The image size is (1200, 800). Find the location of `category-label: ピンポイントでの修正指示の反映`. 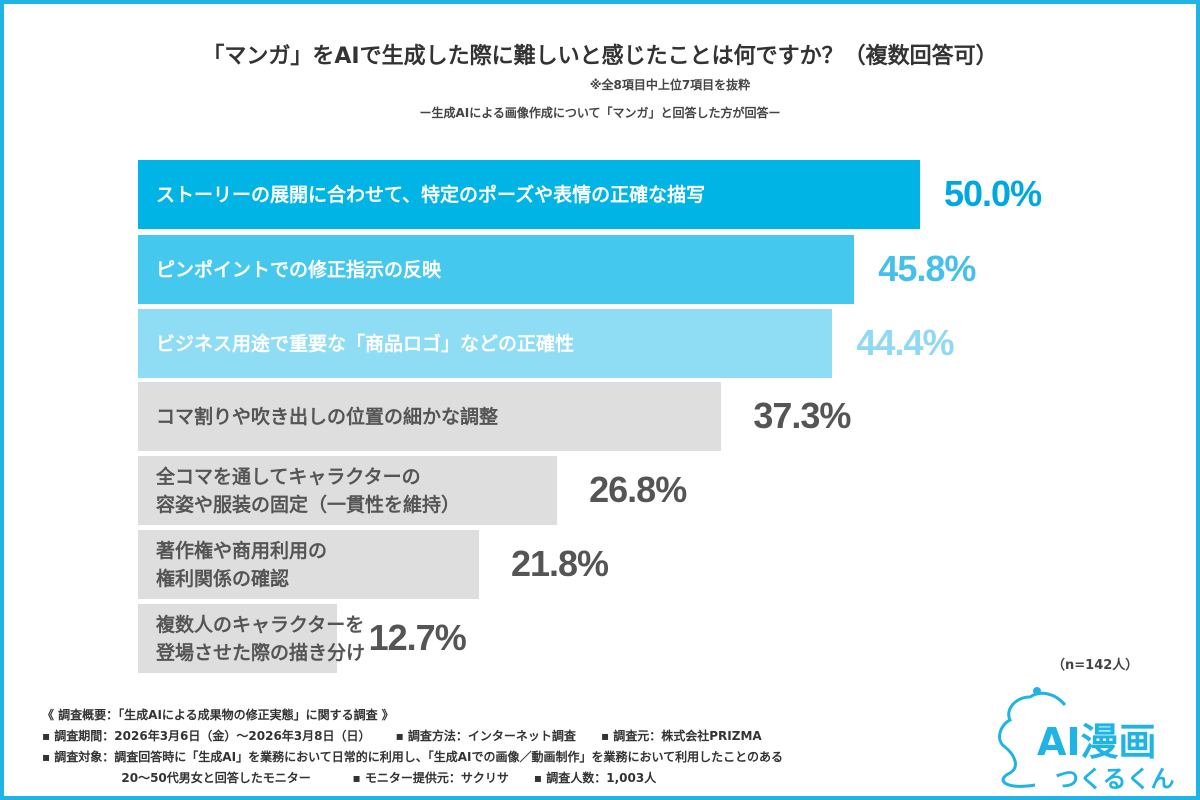

category-label: ピンポイントでの修正指示の反映 is located at coordinates (299, 269).